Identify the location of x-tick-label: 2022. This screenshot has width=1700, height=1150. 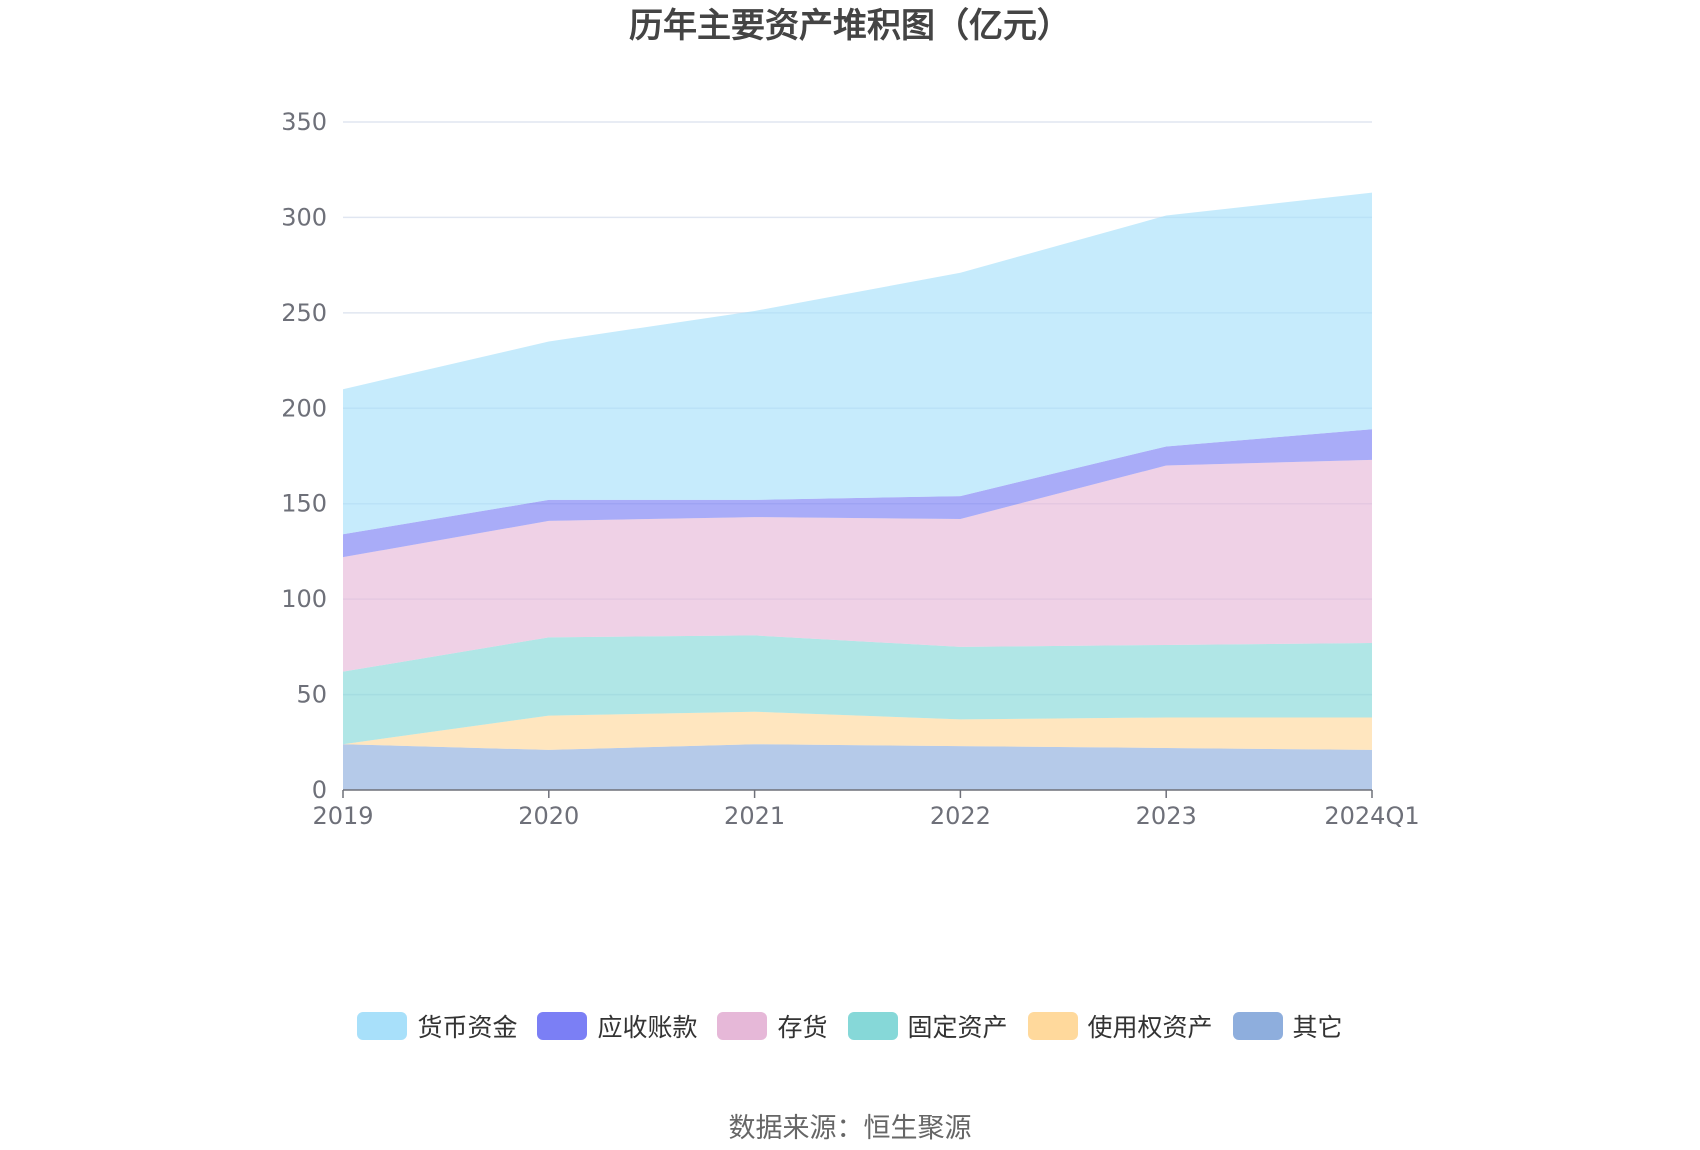
(960, 816).